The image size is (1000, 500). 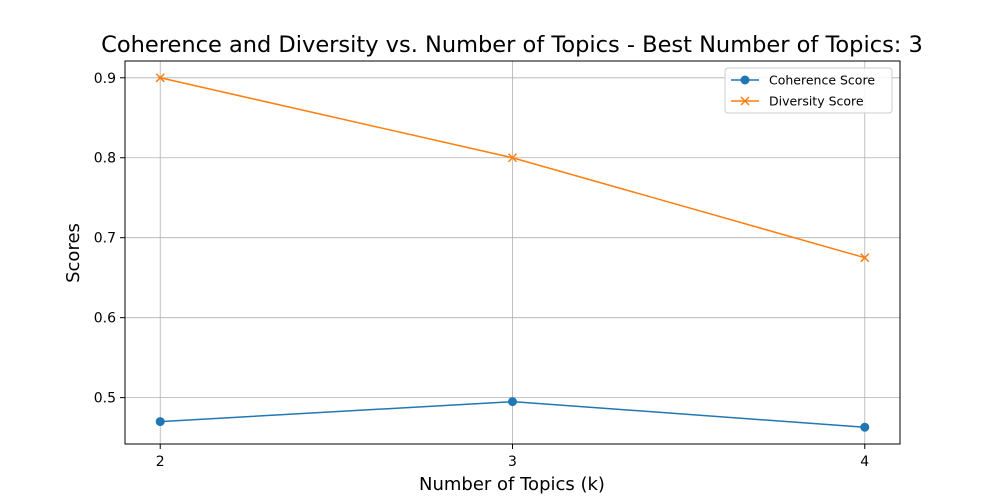 I want to click on y-axis-title: Scores, so click(x=73, y=253).